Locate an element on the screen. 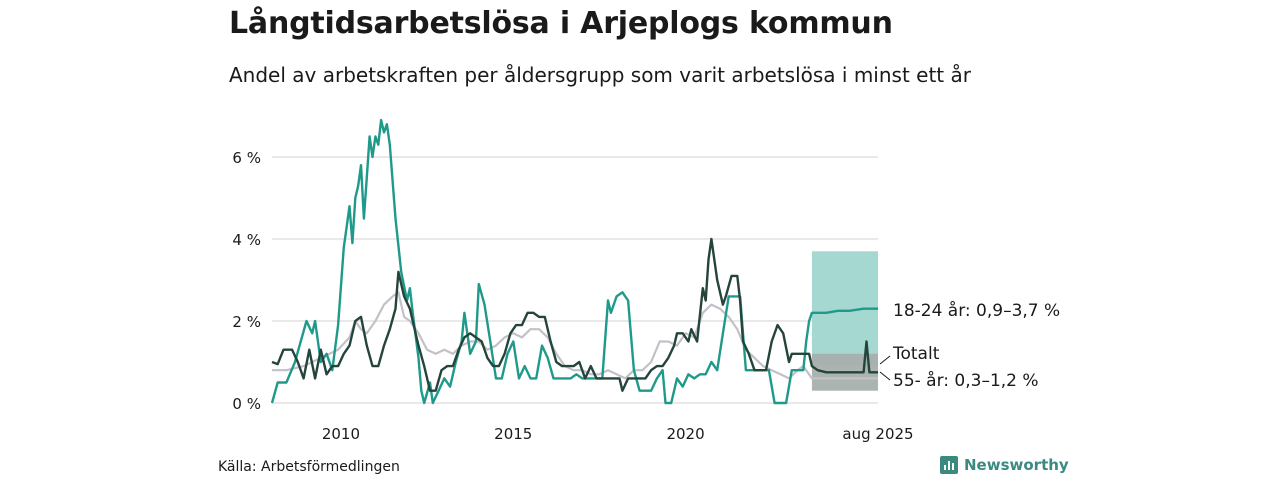  x-tick-label: 2020 is located at coordinates (685, 434).